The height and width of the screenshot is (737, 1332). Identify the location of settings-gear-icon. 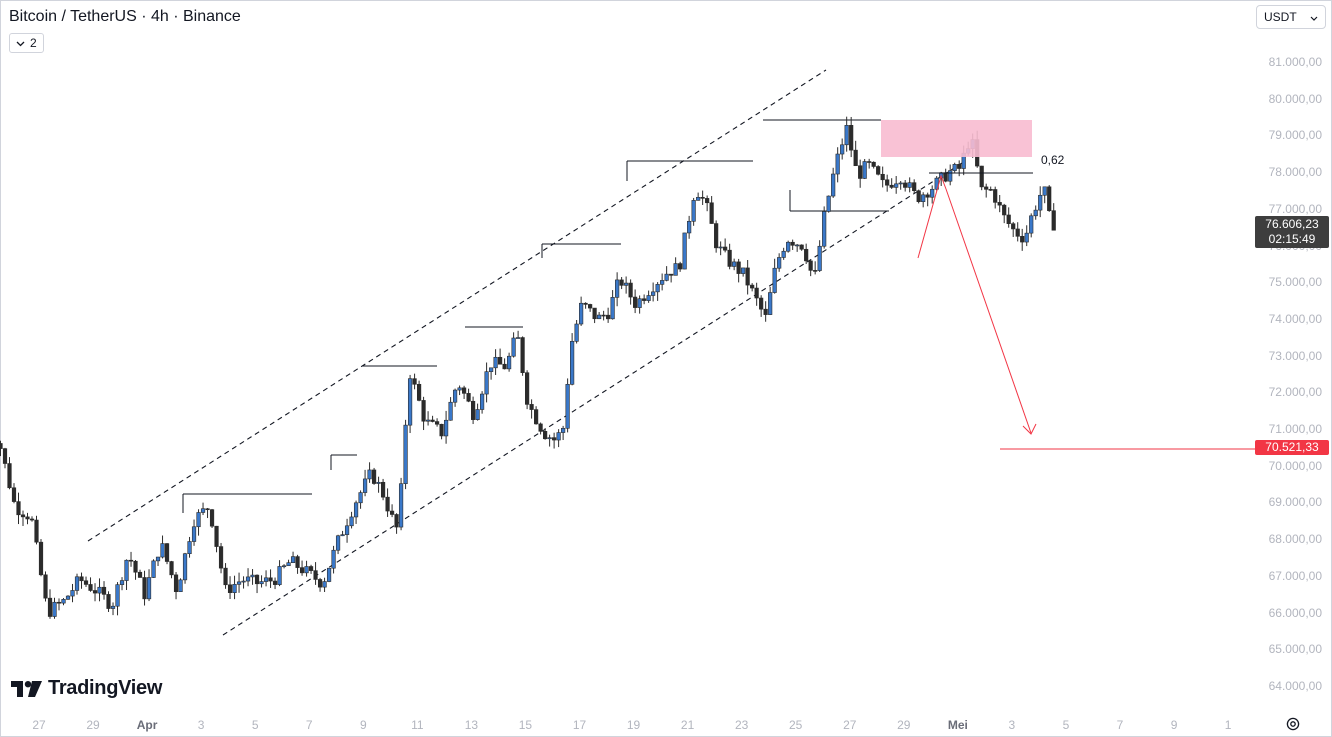
(1293, 724).